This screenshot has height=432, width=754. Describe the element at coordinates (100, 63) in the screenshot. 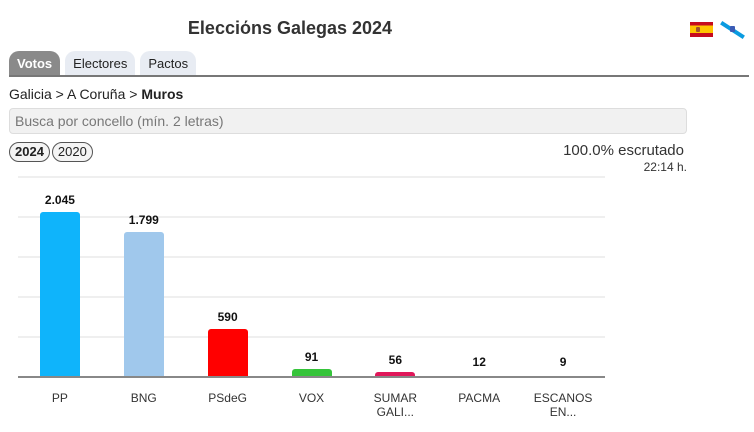

I see `tab-electores: Electores` at that location.